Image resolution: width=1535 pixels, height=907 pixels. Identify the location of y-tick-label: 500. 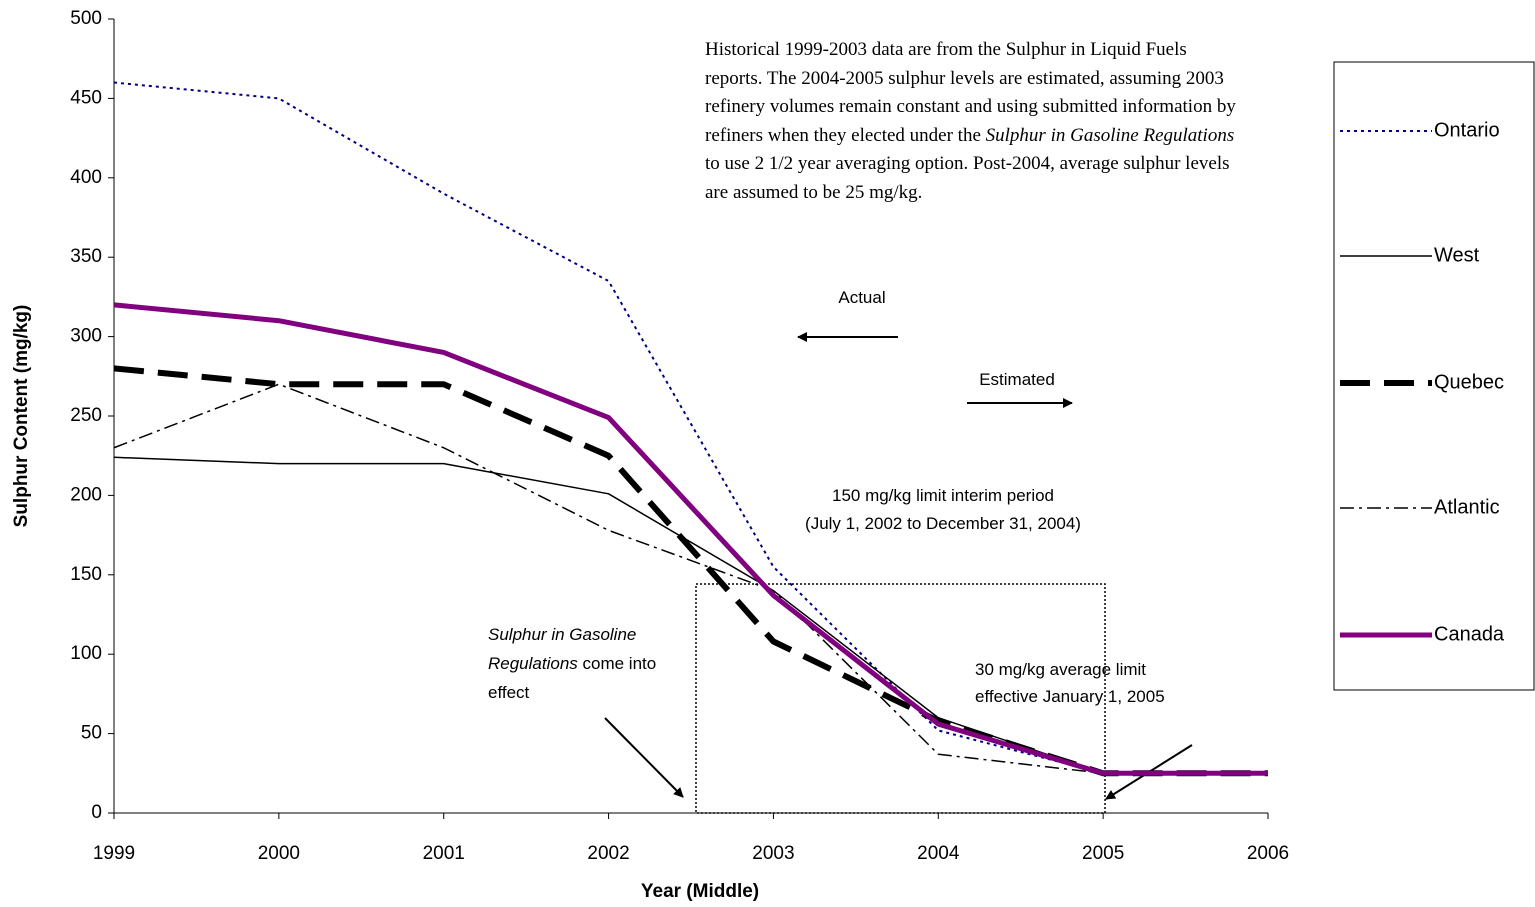
(86, 18).